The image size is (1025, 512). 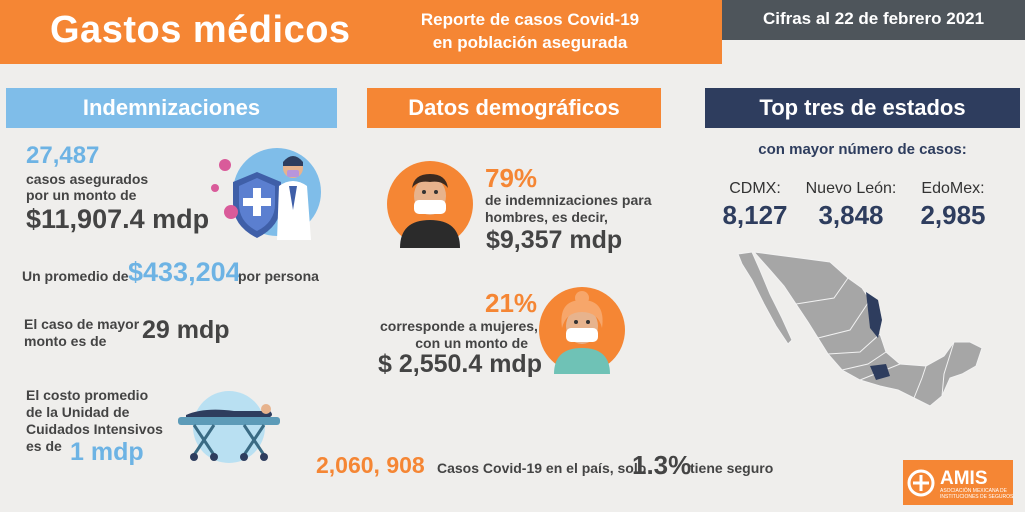 I want to click on max-case-value: 29 mdp, so click(x=186, y=330).